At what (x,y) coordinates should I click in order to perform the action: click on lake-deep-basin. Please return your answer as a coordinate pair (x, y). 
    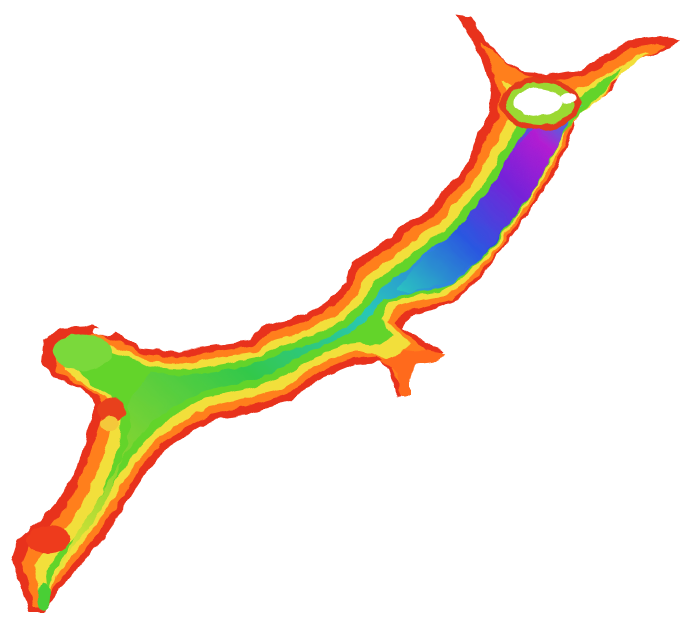
    Looking at the image, I should click on (483, 204).